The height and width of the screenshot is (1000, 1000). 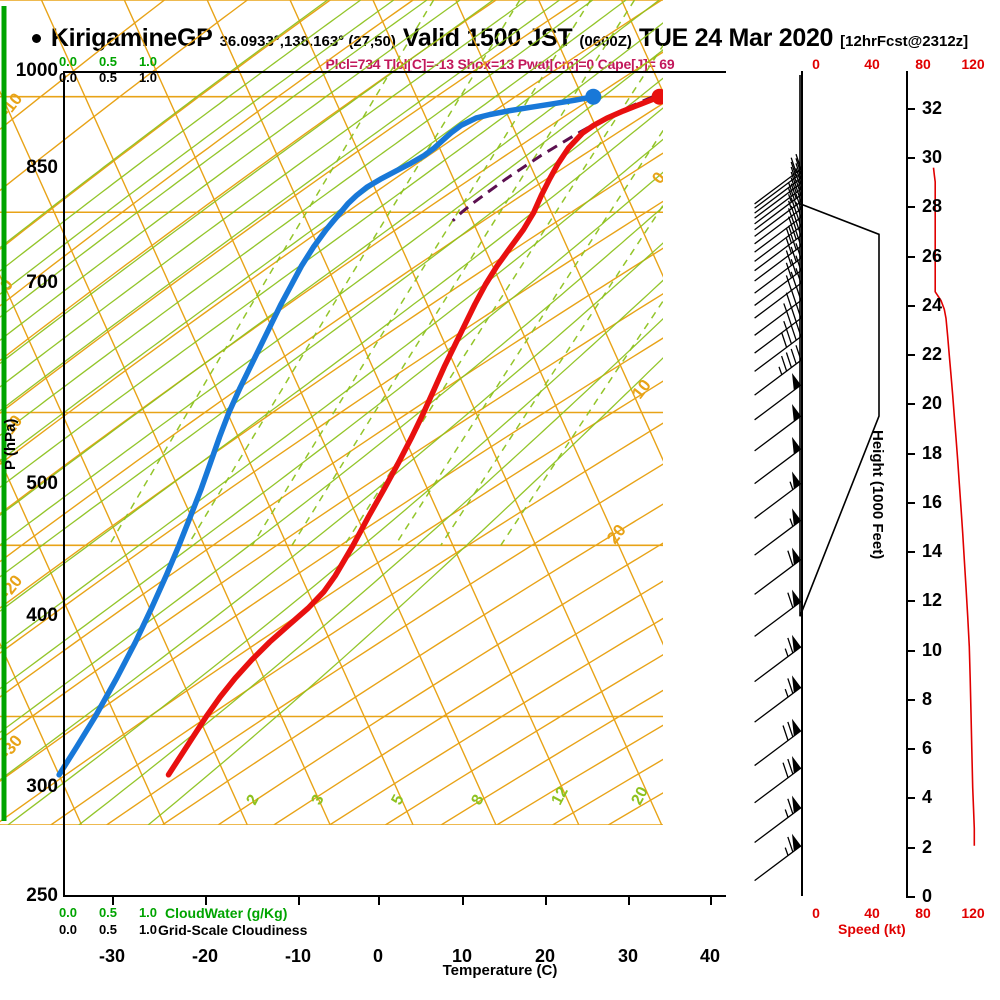 What do you see at coordinates (973, 913) in the screenshot?
I see `speed-tick-120-bottom: 120` at bounding box center [973, 913].